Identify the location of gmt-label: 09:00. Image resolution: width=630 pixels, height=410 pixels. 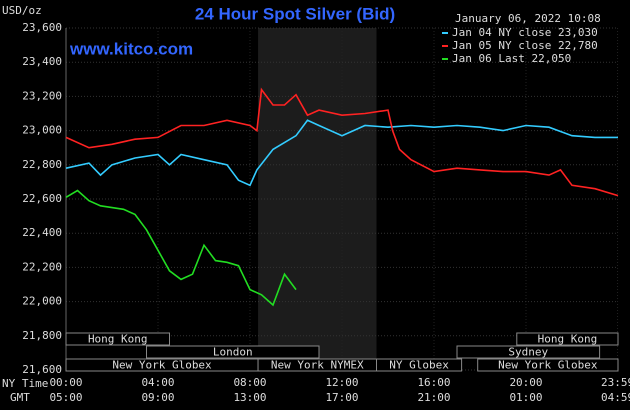
(157, 397).